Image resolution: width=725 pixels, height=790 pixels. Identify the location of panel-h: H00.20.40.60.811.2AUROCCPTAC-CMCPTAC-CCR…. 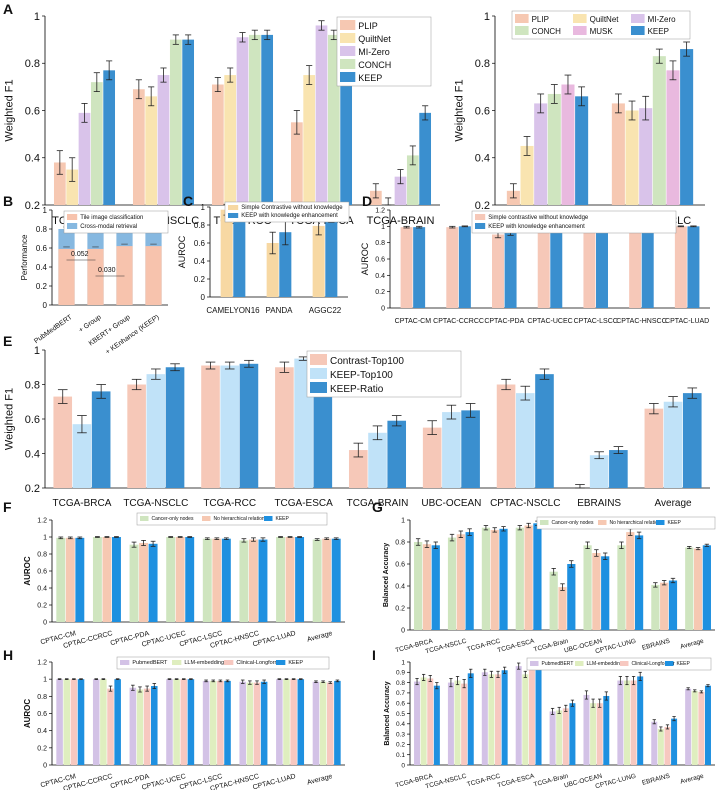
(174, 718).